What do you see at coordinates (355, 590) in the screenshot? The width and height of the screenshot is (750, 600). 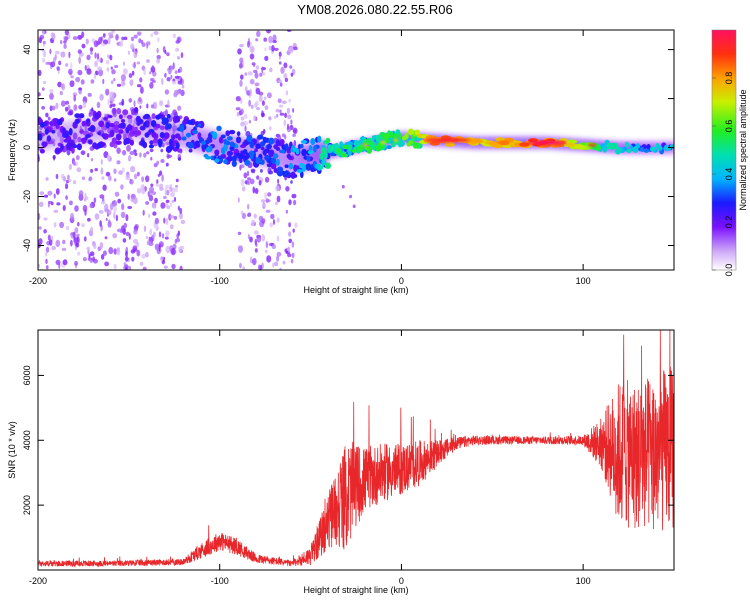 I see `snr-x-axis-label: Height of straight line (km)` at bounding box center [355, 590].